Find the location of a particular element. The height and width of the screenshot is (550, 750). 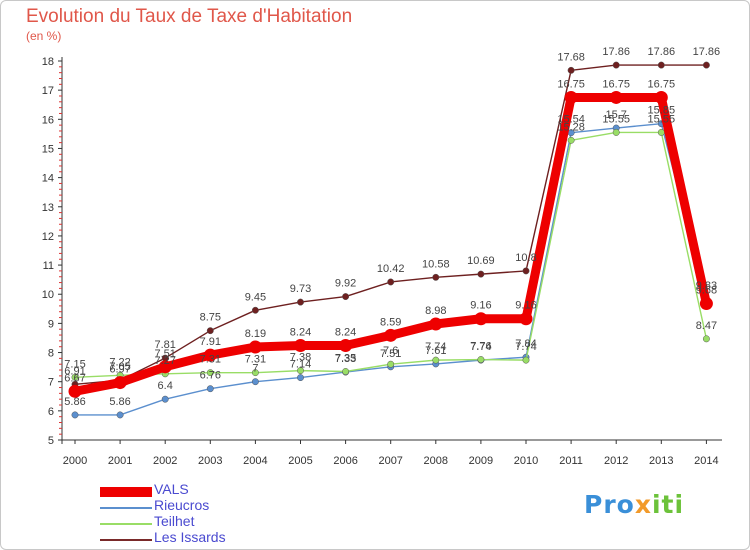

y-tick-label: 12 is located at coordinates (48, 237).